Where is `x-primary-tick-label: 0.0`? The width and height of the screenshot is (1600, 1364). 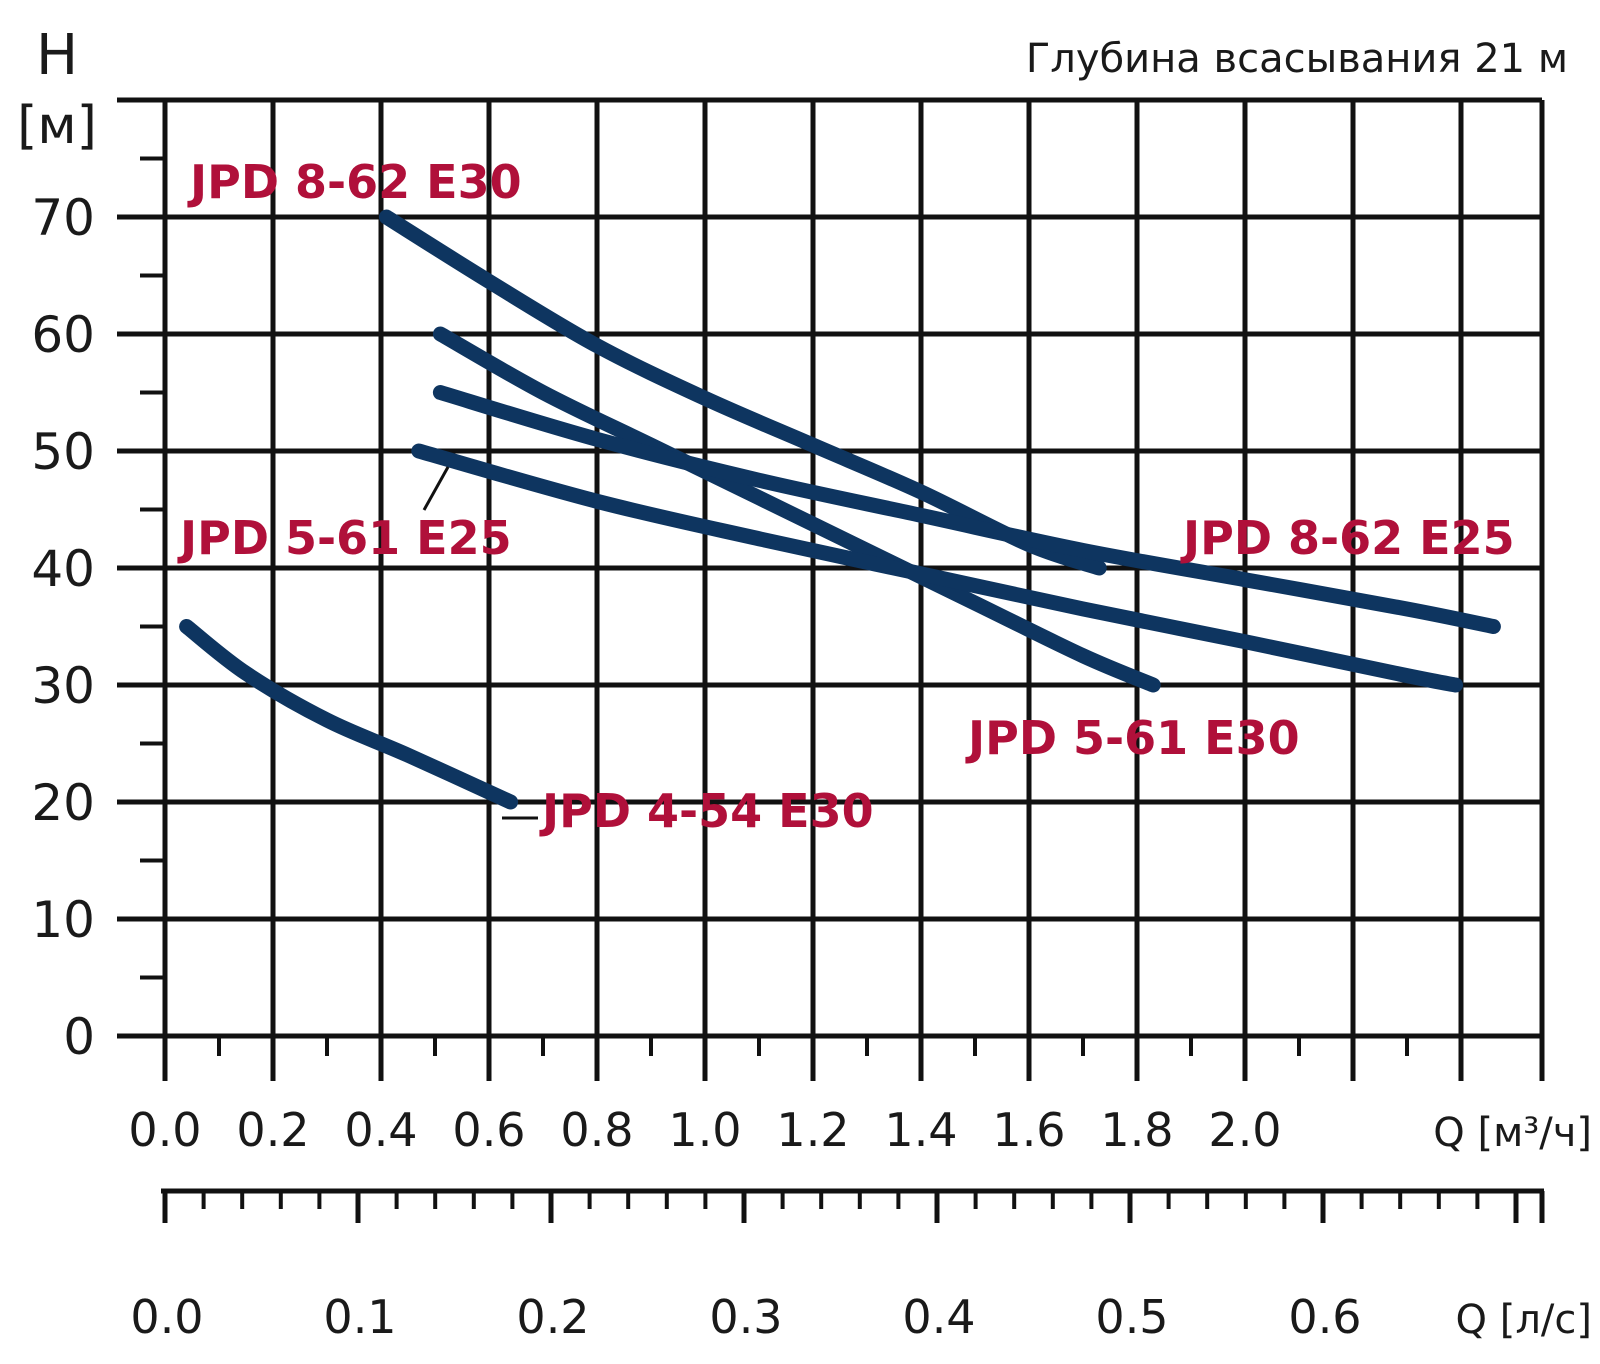 x-primary-tick-label: 0.0 is located at coordinates (164, 1130).